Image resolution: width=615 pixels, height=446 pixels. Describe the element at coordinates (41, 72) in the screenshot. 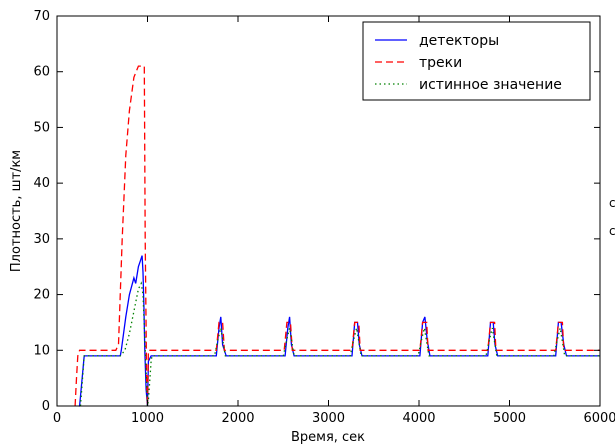

I see `y-tick-label: 60` at that location.